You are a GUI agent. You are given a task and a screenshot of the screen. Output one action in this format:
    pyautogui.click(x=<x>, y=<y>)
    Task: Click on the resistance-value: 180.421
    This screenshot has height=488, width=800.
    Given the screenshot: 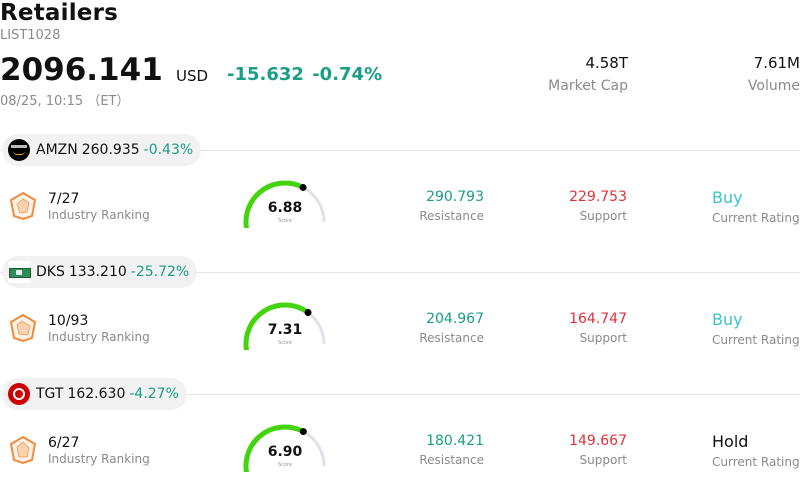 What is the action you would take?
    pyautogui.click(x=455, y=441)
    